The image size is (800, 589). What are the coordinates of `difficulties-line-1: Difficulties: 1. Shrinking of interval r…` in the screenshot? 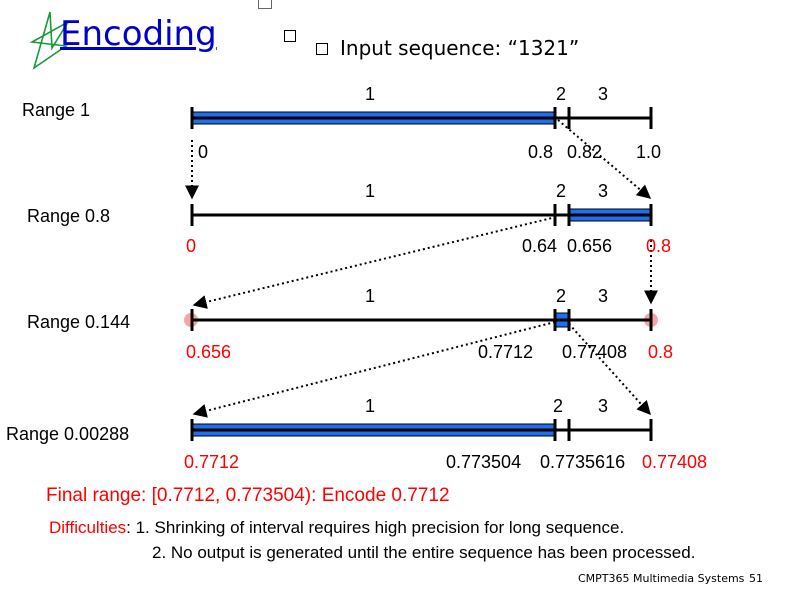 It's located at (336, 528).